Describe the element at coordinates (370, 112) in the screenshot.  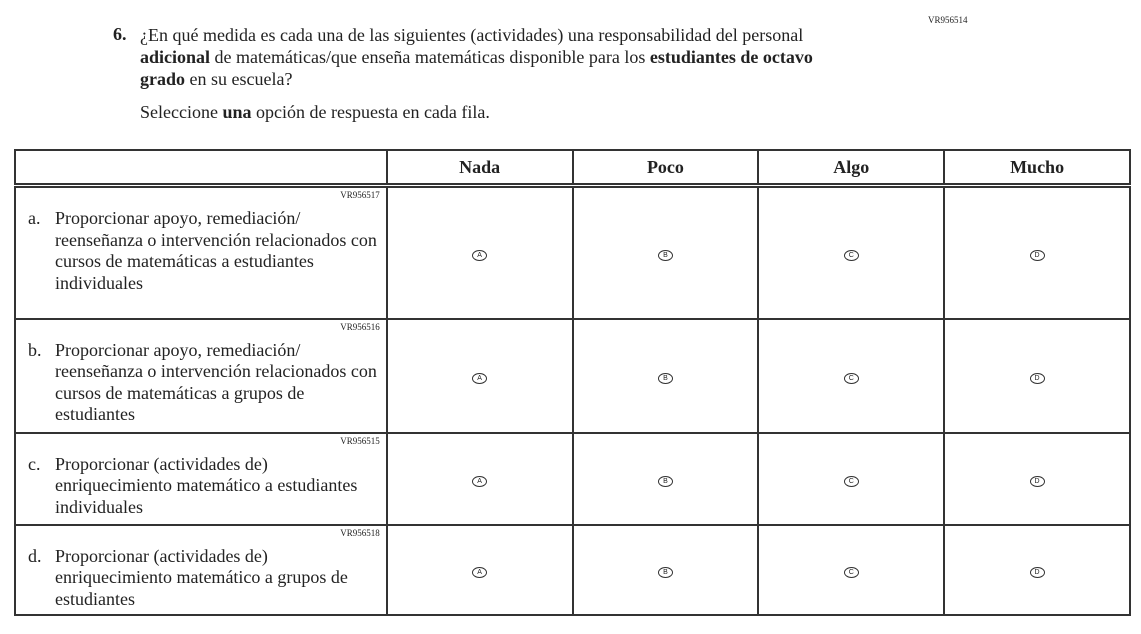
I see `text: opción de respuesta en cada fila.` at that location.